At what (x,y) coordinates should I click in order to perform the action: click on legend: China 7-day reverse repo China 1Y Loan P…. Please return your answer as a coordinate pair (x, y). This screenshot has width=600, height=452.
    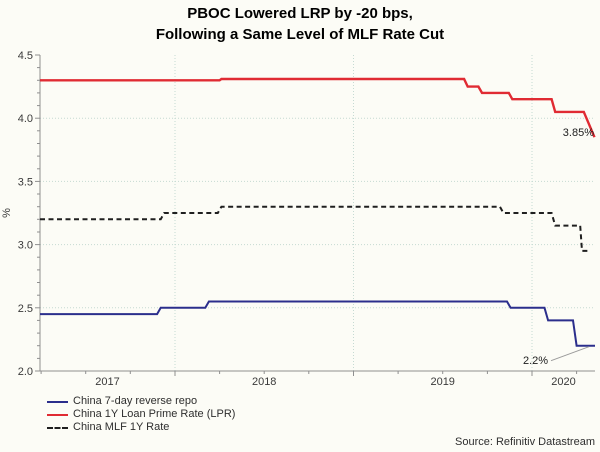
    Looking at the image, I should click on (141, 414).